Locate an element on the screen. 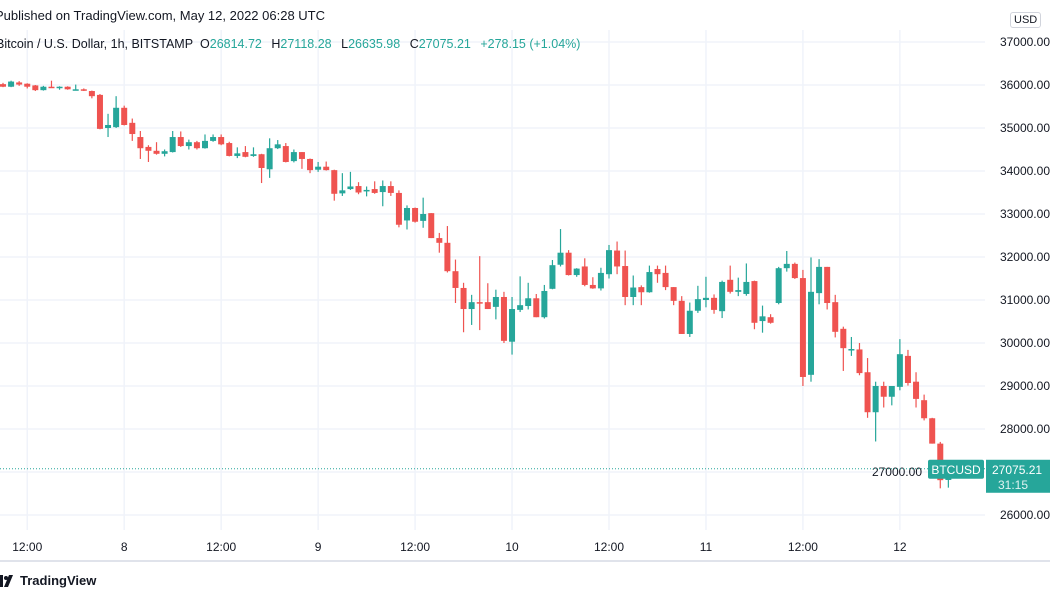 This screenshot has width=1050, height=600. tradingview-logo-icon is located at coordinates (6, 580).